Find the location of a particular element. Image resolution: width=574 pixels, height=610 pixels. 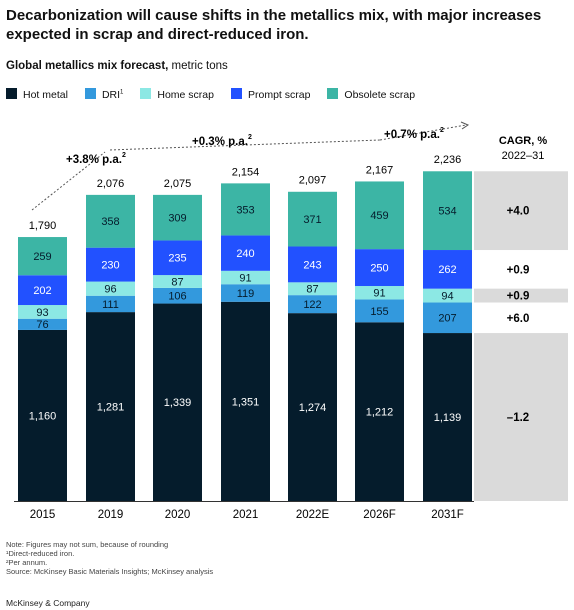

bar-value-label: 1,212 is located at coordinates (380, 413).